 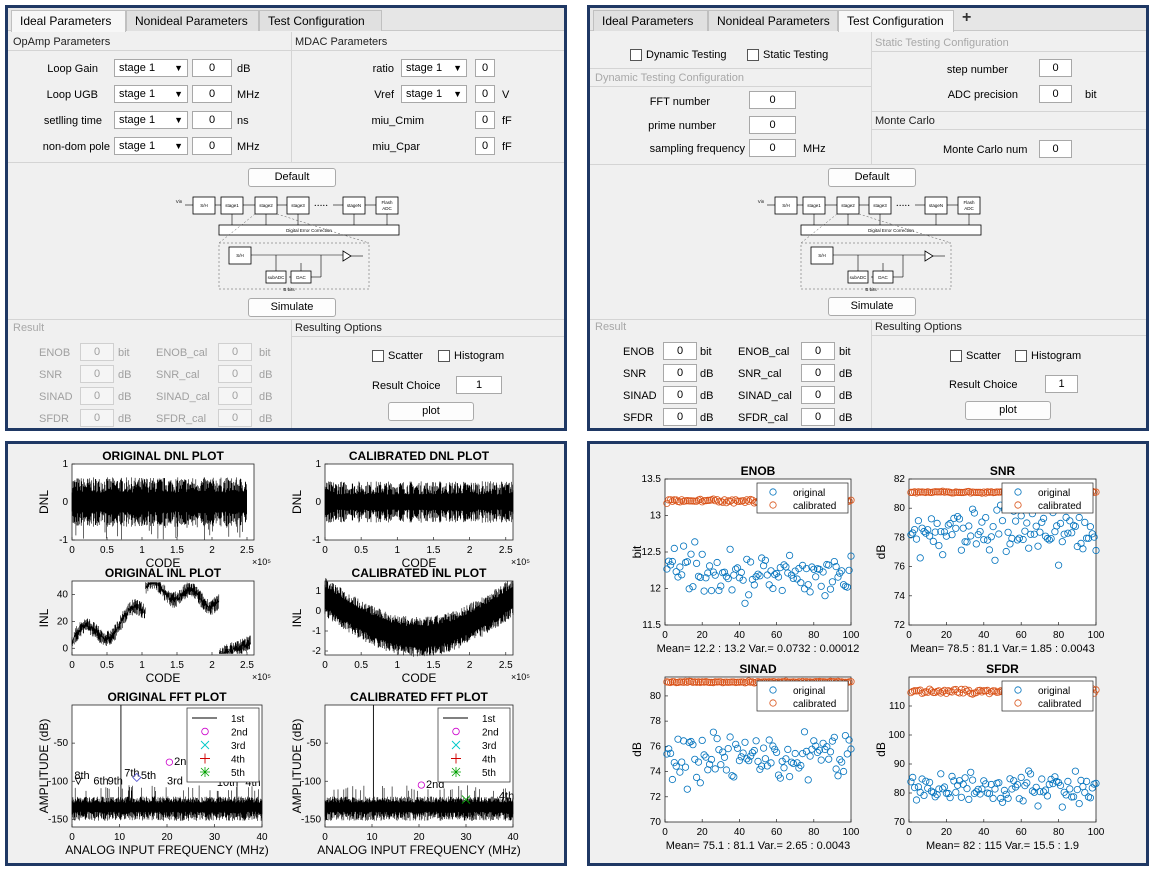 I want to click on y-axis-label: AMPLITUDE (dB), so click(x=297, y=766).